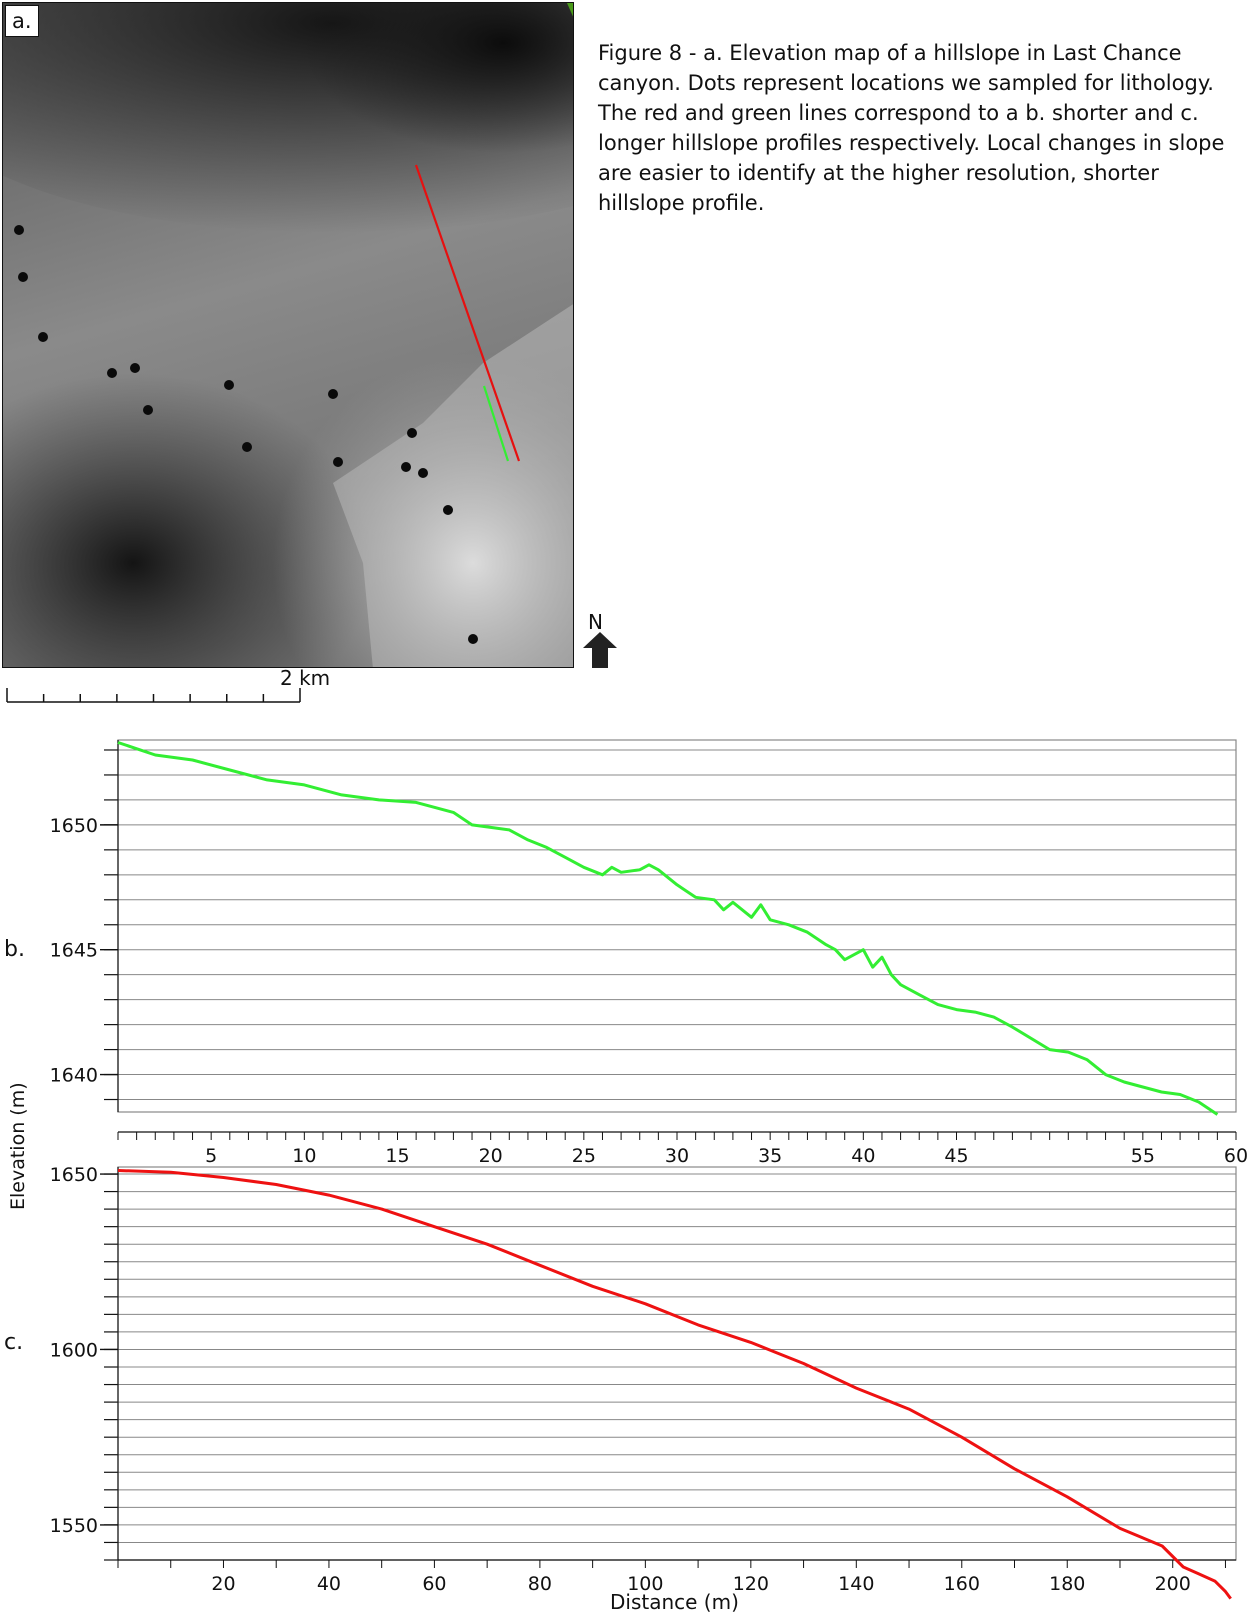 This screenshot has height=1622, width=1248. I want to click on x-tick-label: 15, so click(397, 1156).